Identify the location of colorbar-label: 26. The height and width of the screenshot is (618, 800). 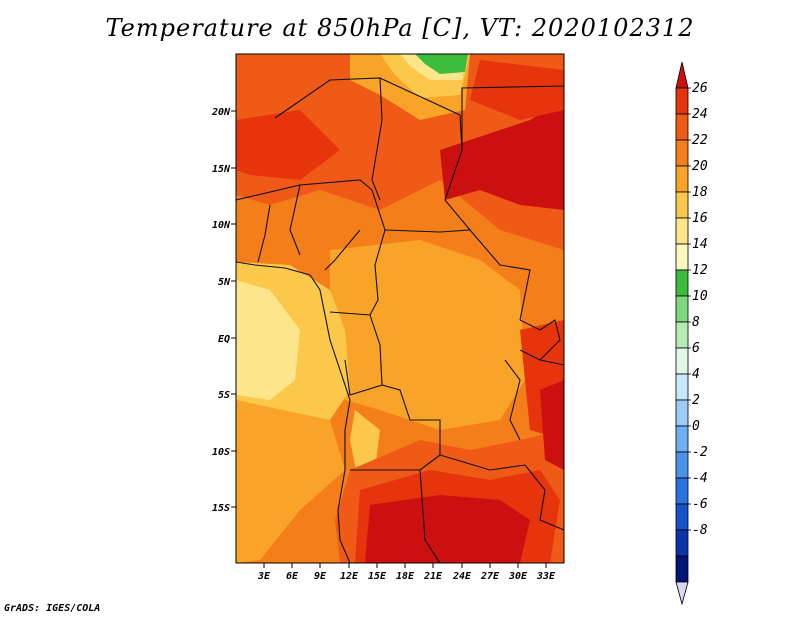
(700, 88).